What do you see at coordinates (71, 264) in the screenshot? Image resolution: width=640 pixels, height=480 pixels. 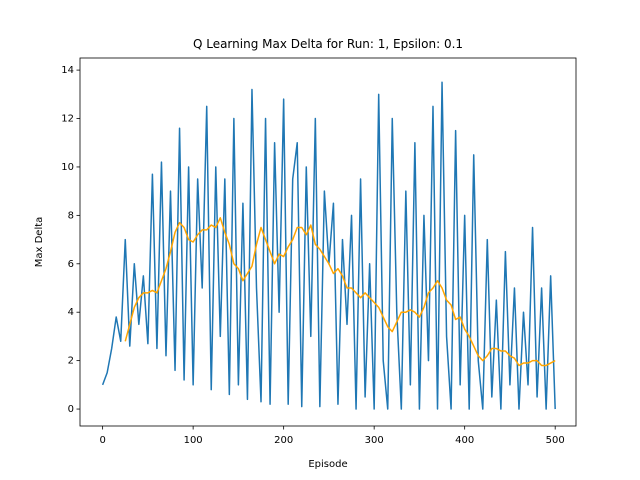 I see `y-tick-label: 6` at bounding box center [71, 264].